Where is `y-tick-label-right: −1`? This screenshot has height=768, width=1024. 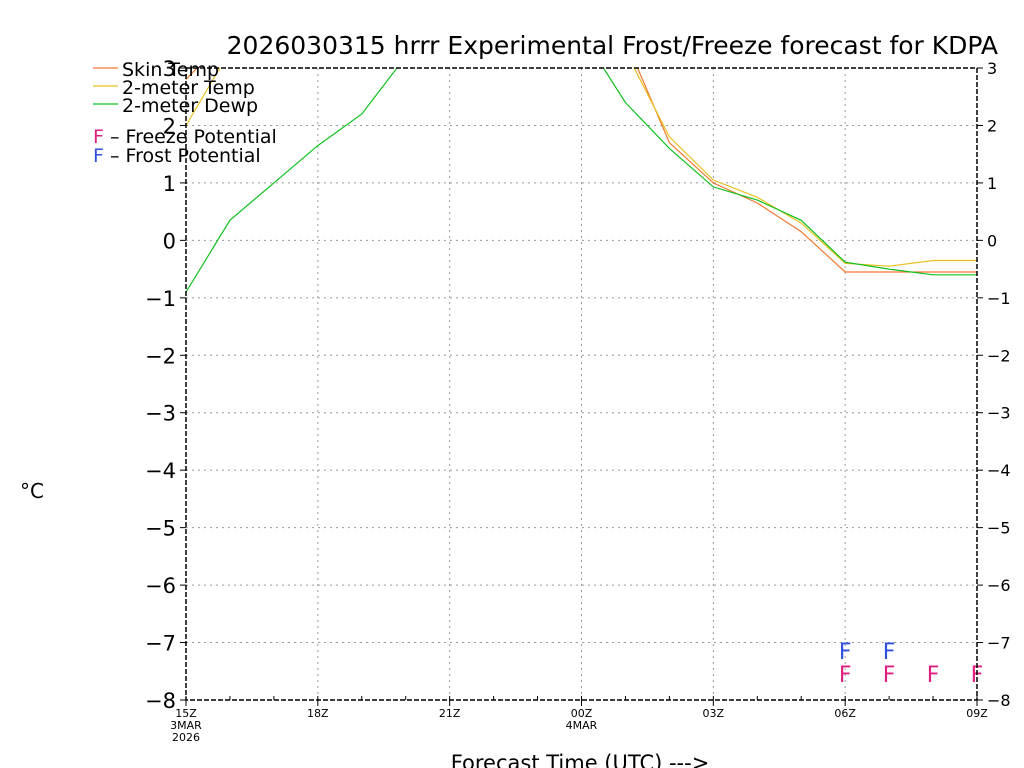 y-tick-label-right: −1 is located at coordinates (999, 298).